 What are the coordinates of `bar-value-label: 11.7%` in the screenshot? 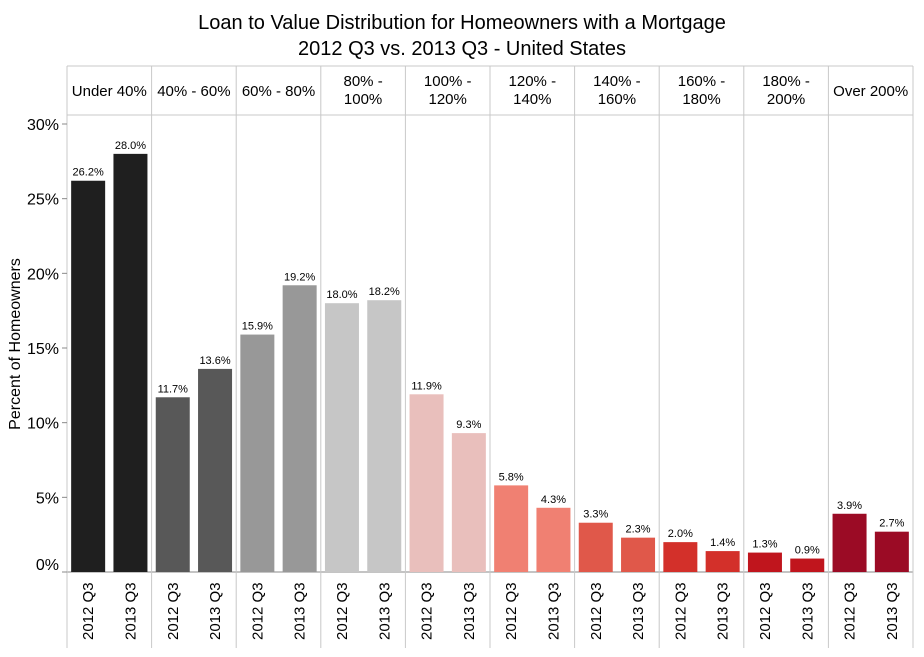 It's located at (173, 389).